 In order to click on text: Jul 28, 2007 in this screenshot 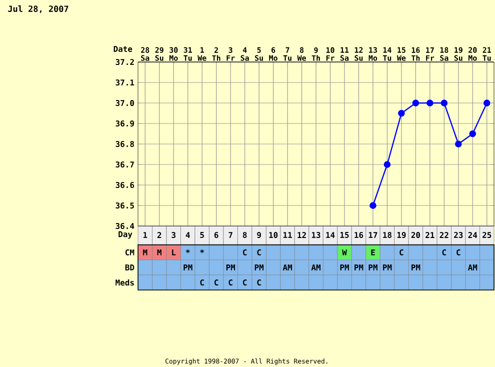, I will do `click(38, 9)`.